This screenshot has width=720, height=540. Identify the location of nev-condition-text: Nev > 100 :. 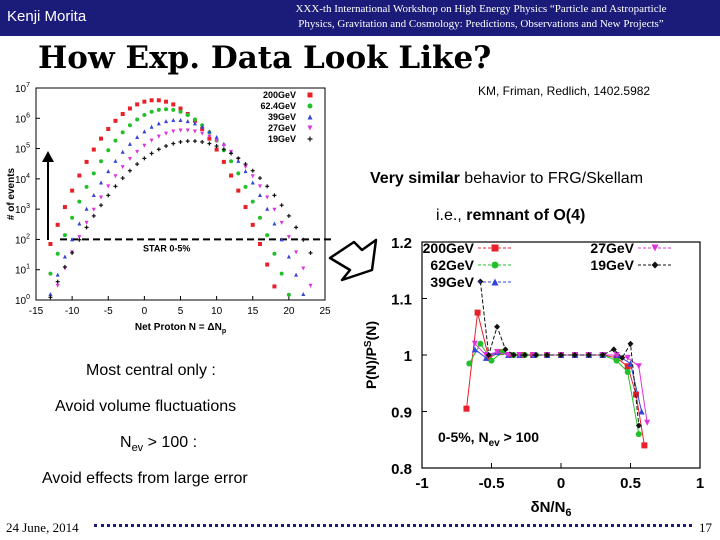
(158, 444).